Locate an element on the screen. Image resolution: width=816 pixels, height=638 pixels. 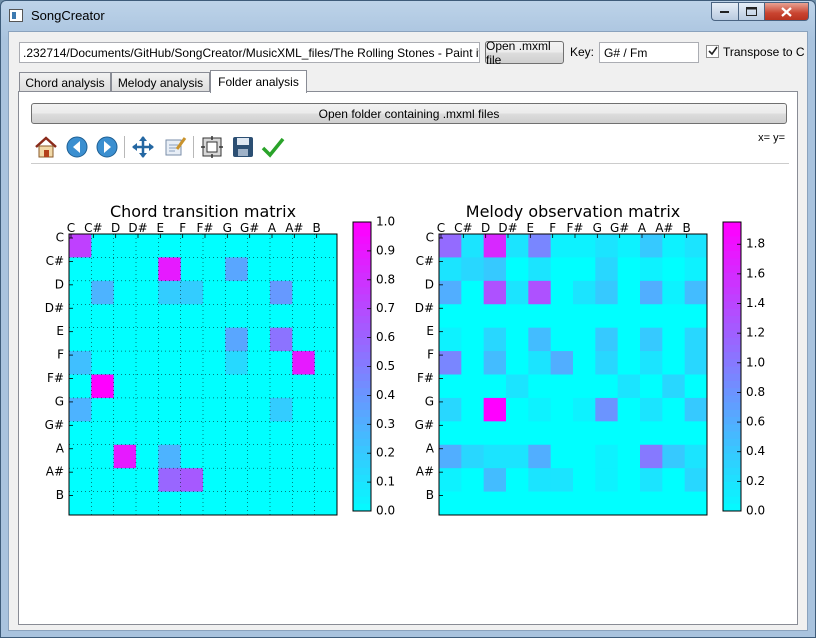
y-tick-label: F is located at coordinates (60, 355).